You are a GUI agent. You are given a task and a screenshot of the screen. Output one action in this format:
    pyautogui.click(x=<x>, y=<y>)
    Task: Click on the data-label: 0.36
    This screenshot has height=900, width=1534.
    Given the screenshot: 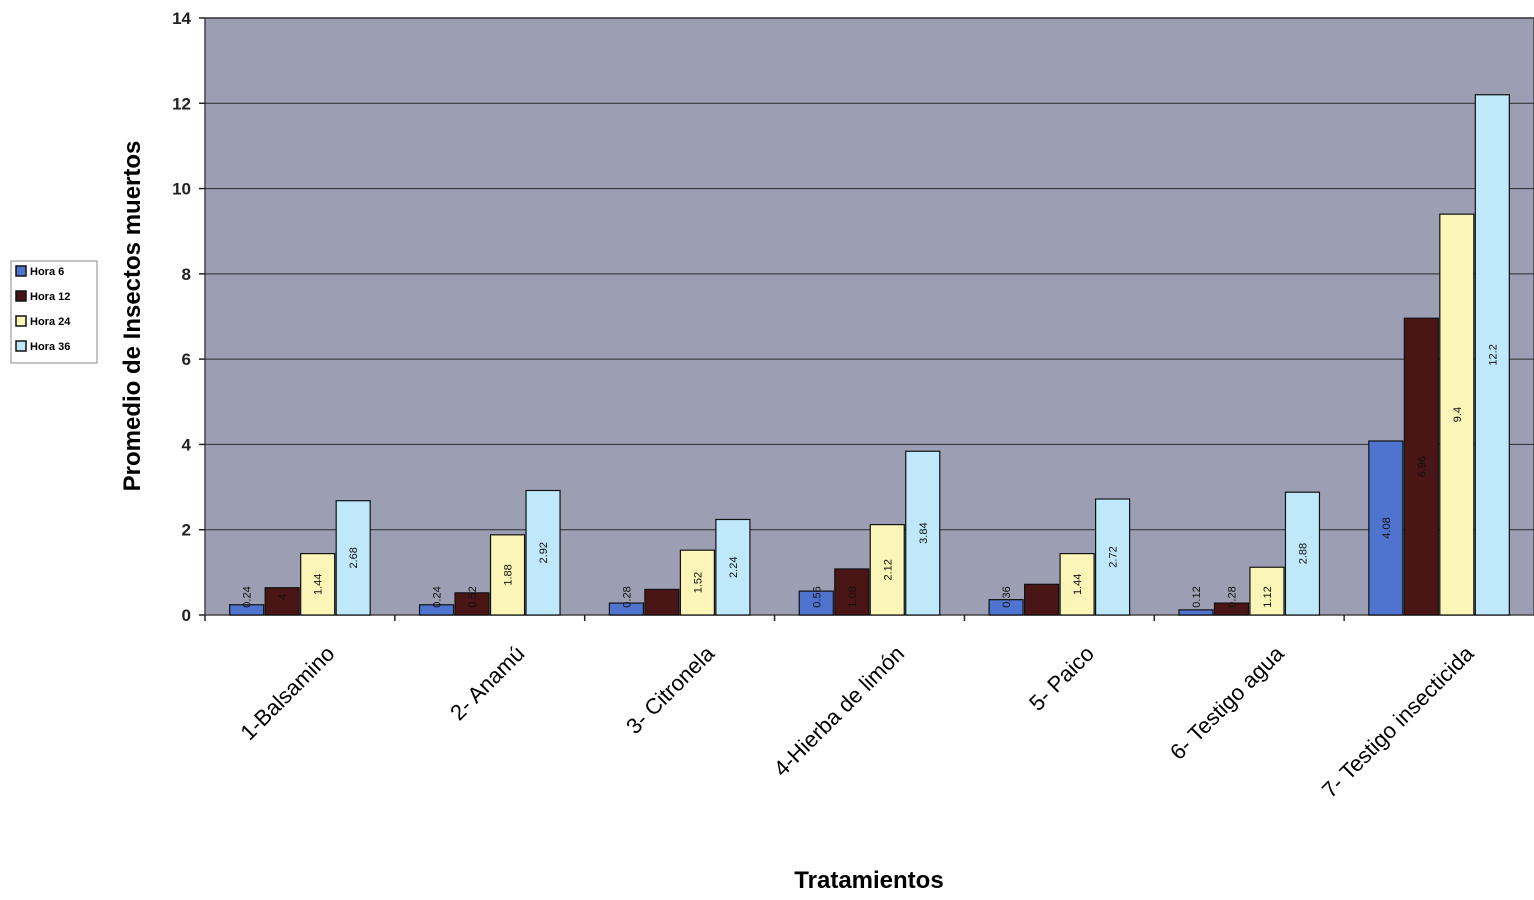 What is the action you would take?
    pyautogui.click(x=1007, y=596)
    